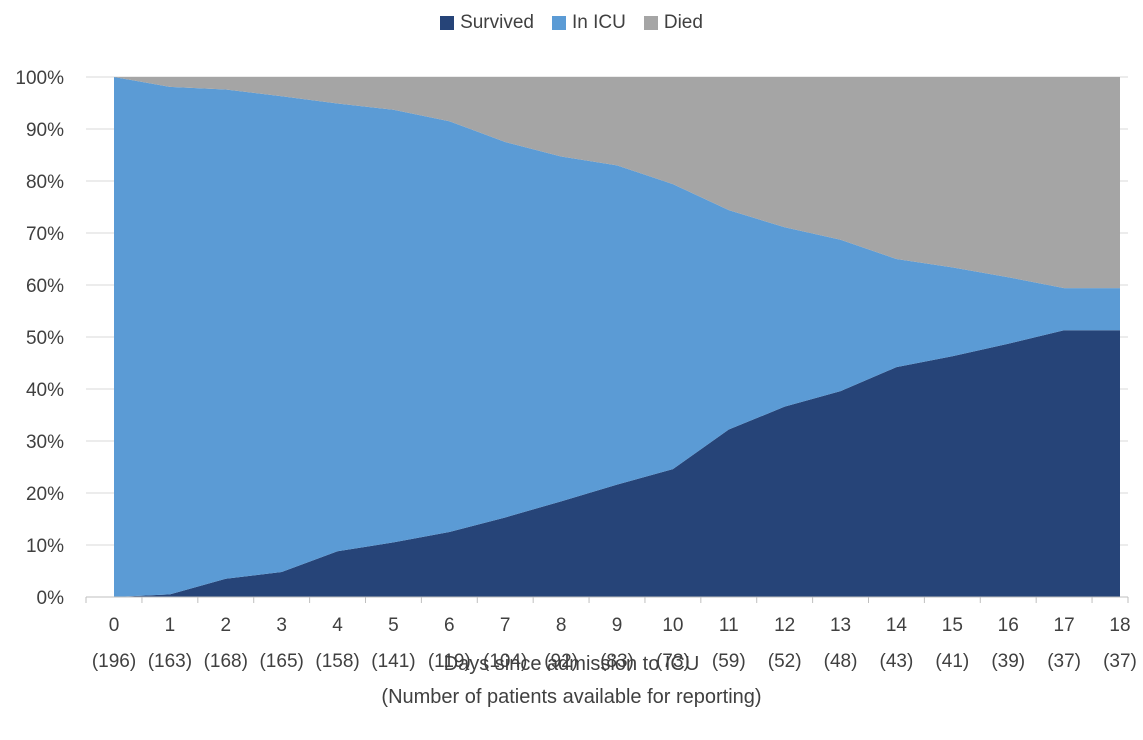  I want to click on x-tick-sublabel: (41), so click(952, 661).